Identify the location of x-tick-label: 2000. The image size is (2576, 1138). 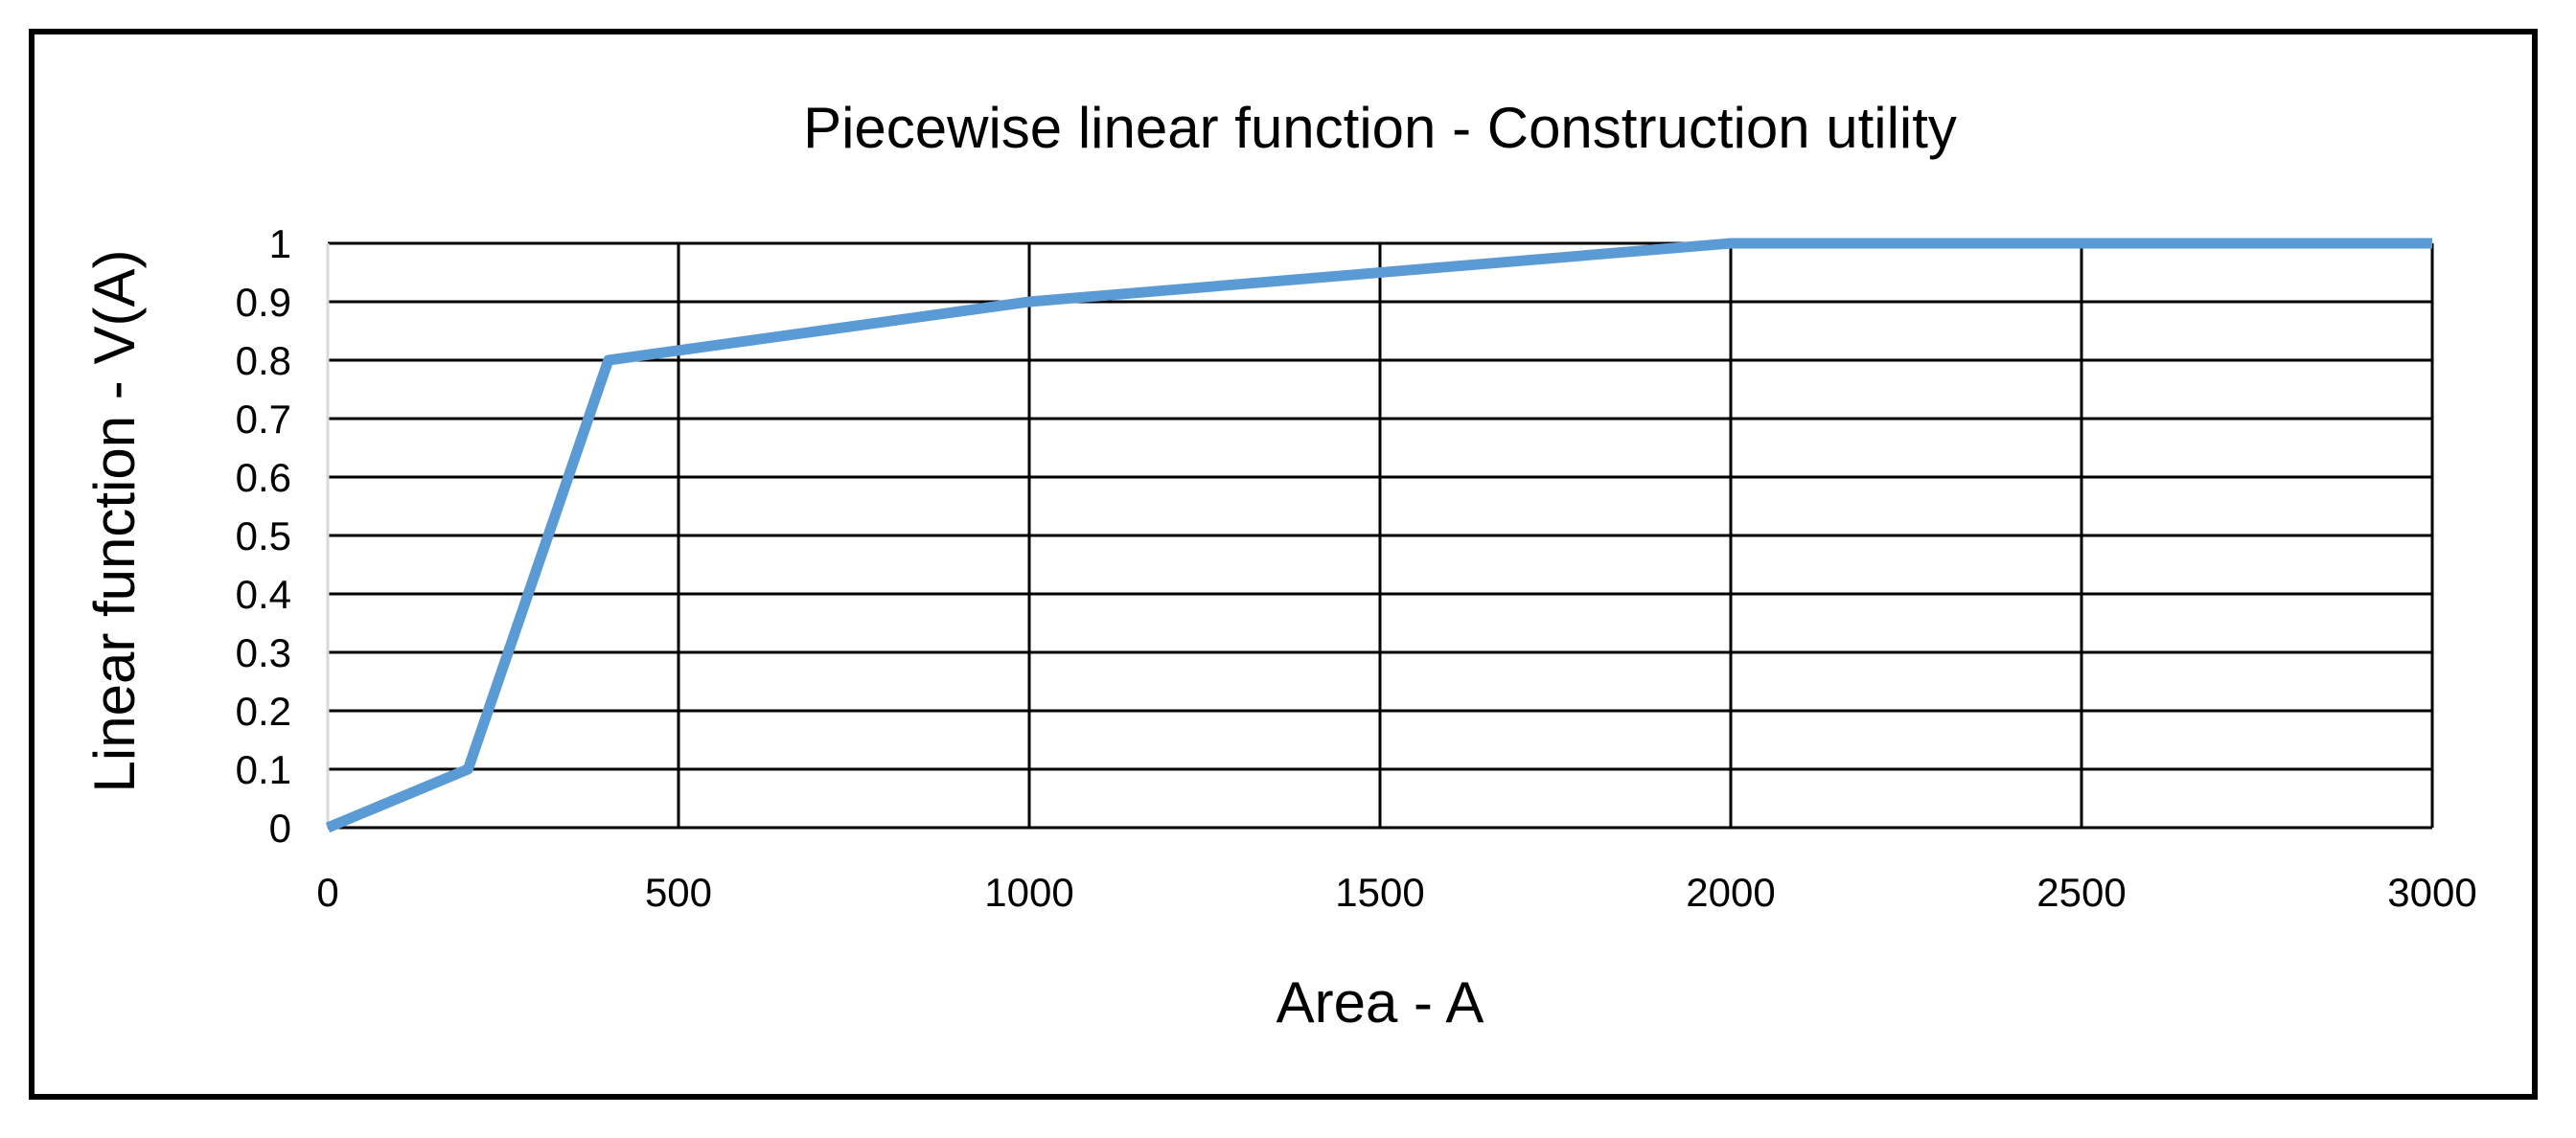
(1730, 892).